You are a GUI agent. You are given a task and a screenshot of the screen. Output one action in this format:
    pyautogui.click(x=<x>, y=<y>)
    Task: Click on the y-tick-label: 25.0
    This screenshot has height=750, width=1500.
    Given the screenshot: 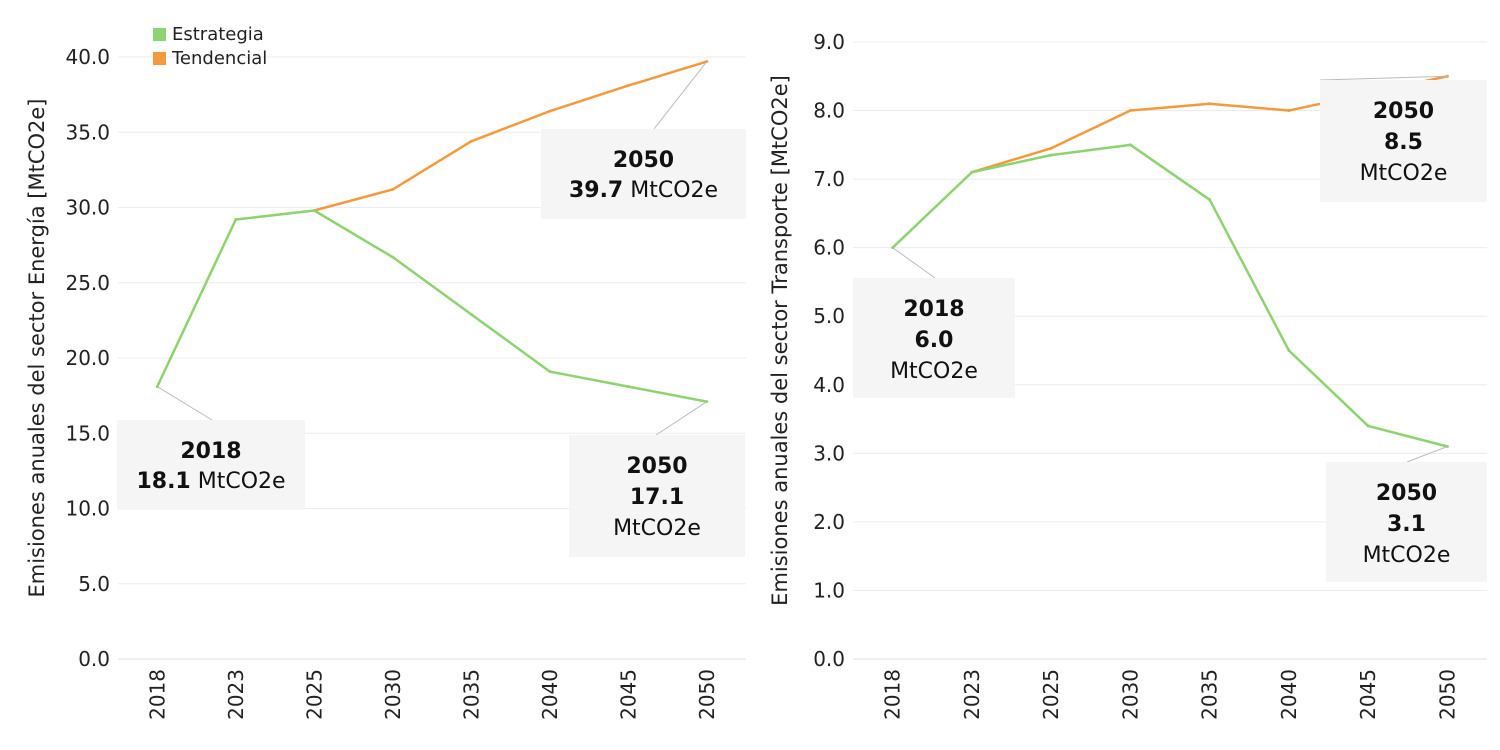 What is the action you would take?
    pyautogui.click(x=87, y=283)
    